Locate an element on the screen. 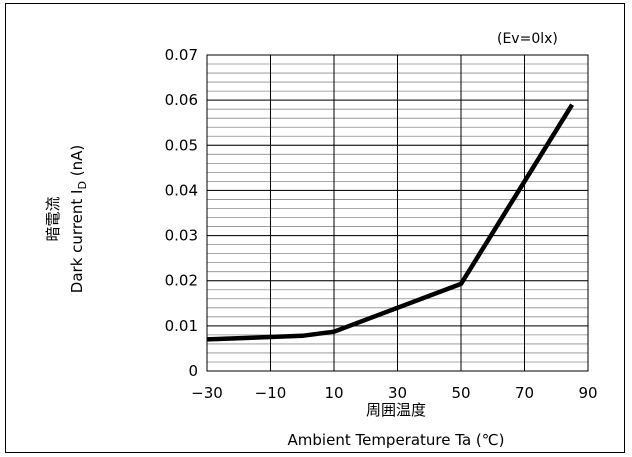 Image resolution: width=632 pixels, height=457 pixels. y-axis-label-subscript: D is located at coordinates (82, 185).